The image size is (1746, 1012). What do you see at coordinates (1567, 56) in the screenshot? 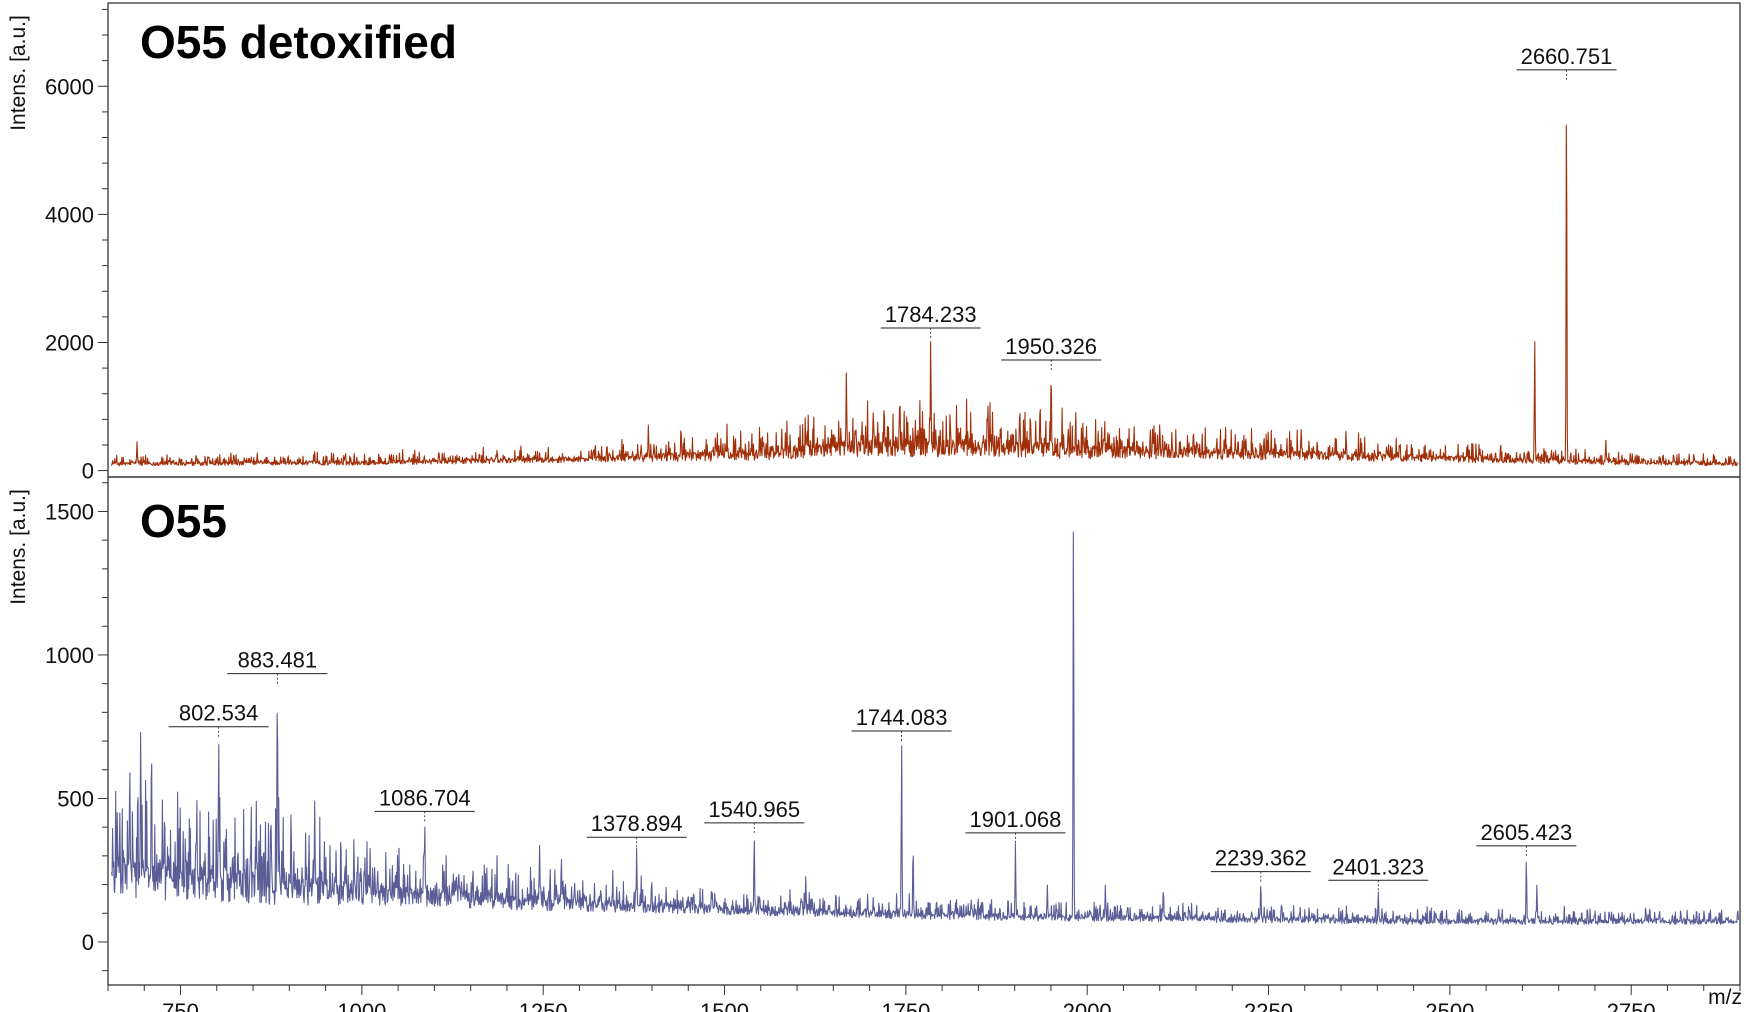
I see `peak-label: 2660.751` at bounding box center [1567, 56].